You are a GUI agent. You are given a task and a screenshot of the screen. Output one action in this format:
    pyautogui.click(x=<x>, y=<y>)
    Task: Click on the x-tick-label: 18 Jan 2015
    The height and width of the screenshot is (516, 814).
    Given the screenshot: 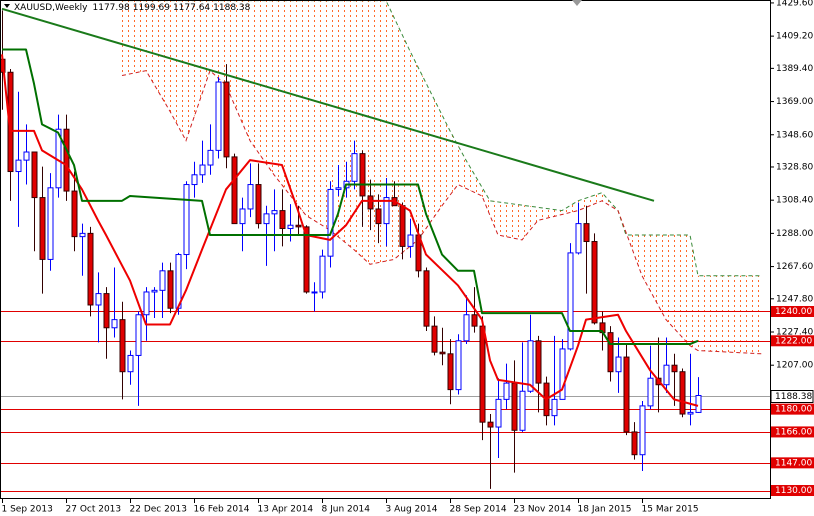 What is the action you would take?
    pyautogui.click(x=605, y=510)
    